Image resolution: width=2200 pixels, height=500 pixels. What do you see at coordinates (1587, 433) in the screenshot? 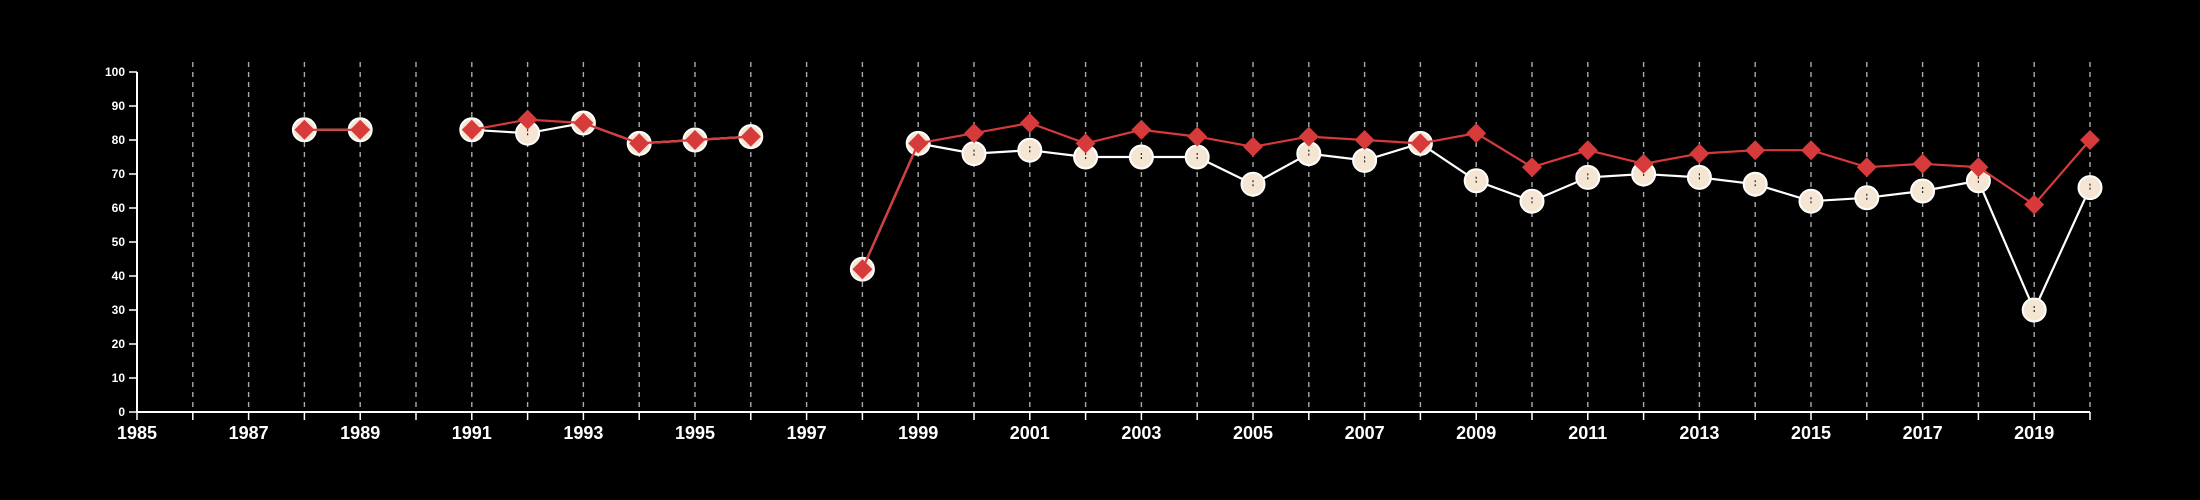
I see `x-tick-label: 2011` at bounding box center [1587, 433].